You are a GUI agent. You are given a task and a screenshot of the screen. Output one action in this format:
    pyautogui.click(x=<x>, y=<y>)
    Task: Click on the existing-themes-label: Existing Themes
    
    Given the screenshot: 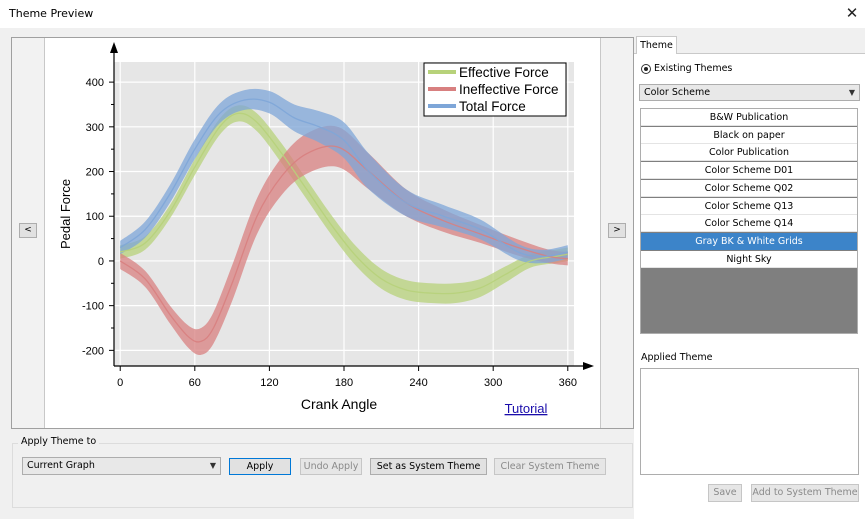 What is the action you would take?
    pyautogui.click(x=693, y=68)
    